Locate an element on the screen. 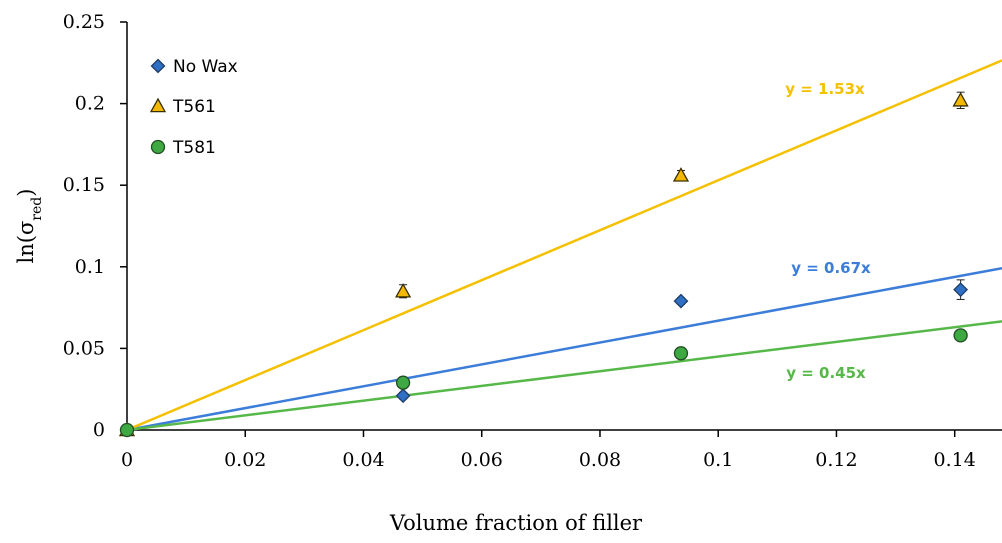  x-axis-title: Volume fraction of filler is located at coordinates (516, 523).